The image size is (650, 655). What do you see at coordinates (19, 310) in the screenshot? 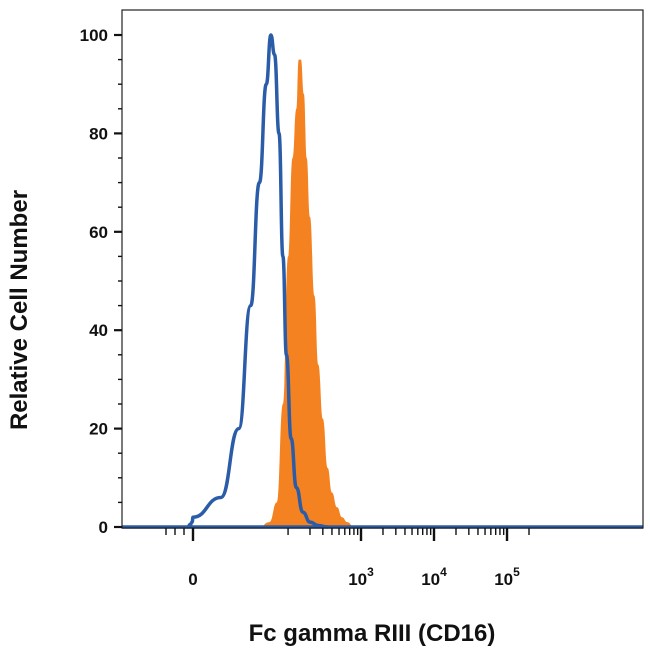
I see `y-axis-title: Relative Cell Number` at bounding box center [19, 310].